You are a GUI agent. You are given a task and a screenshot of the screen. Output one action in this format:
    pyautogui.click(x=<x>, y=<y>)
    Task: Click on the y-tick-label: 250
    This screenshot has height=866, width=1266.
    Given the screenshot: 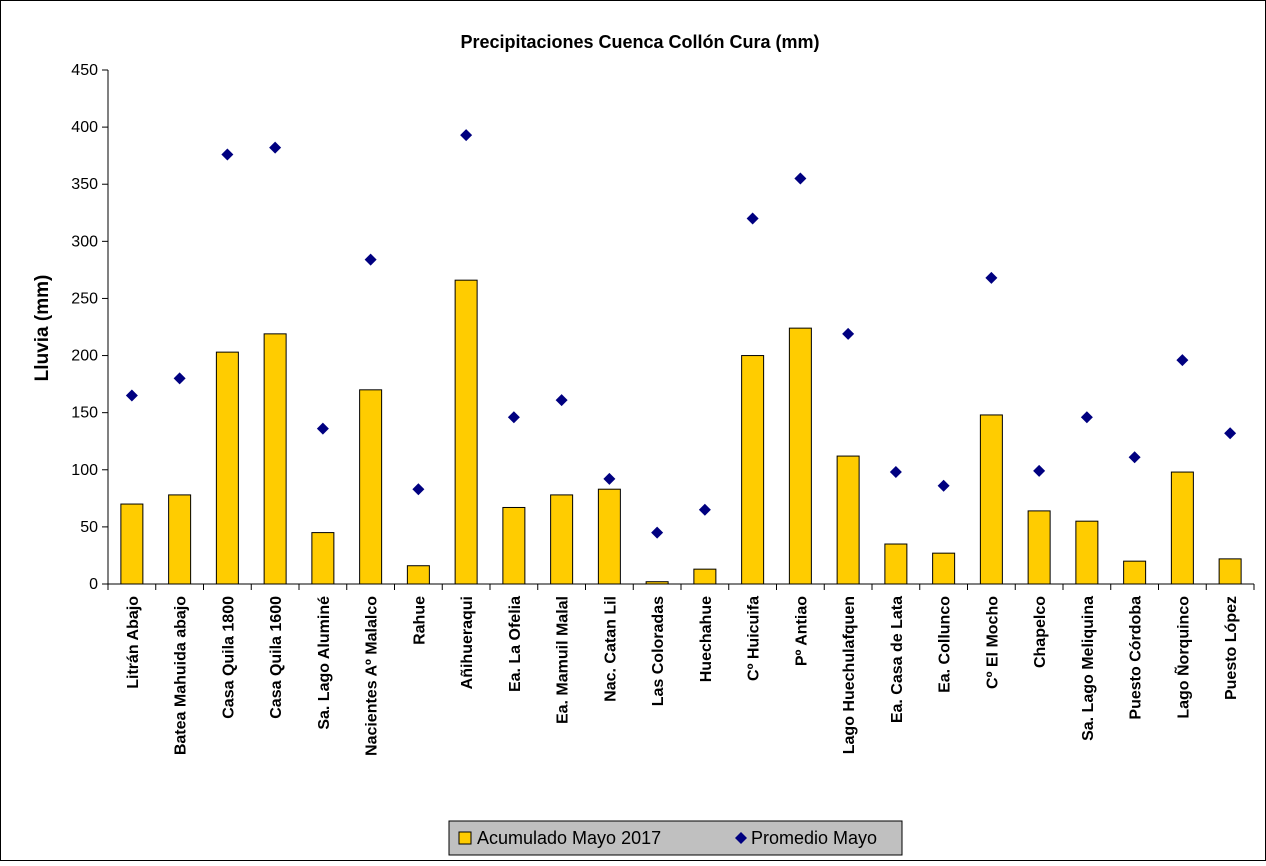 What is the action you would take?
    pyautogui.click(x=84, y=298)
    